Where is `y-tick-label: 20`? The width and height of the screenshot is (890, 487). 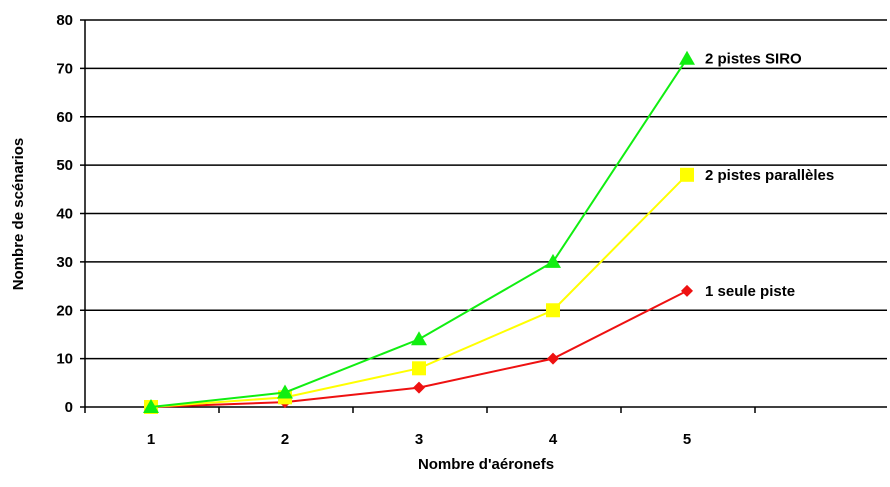
y-tick-label: 20 is located at coordinates (64, 310).